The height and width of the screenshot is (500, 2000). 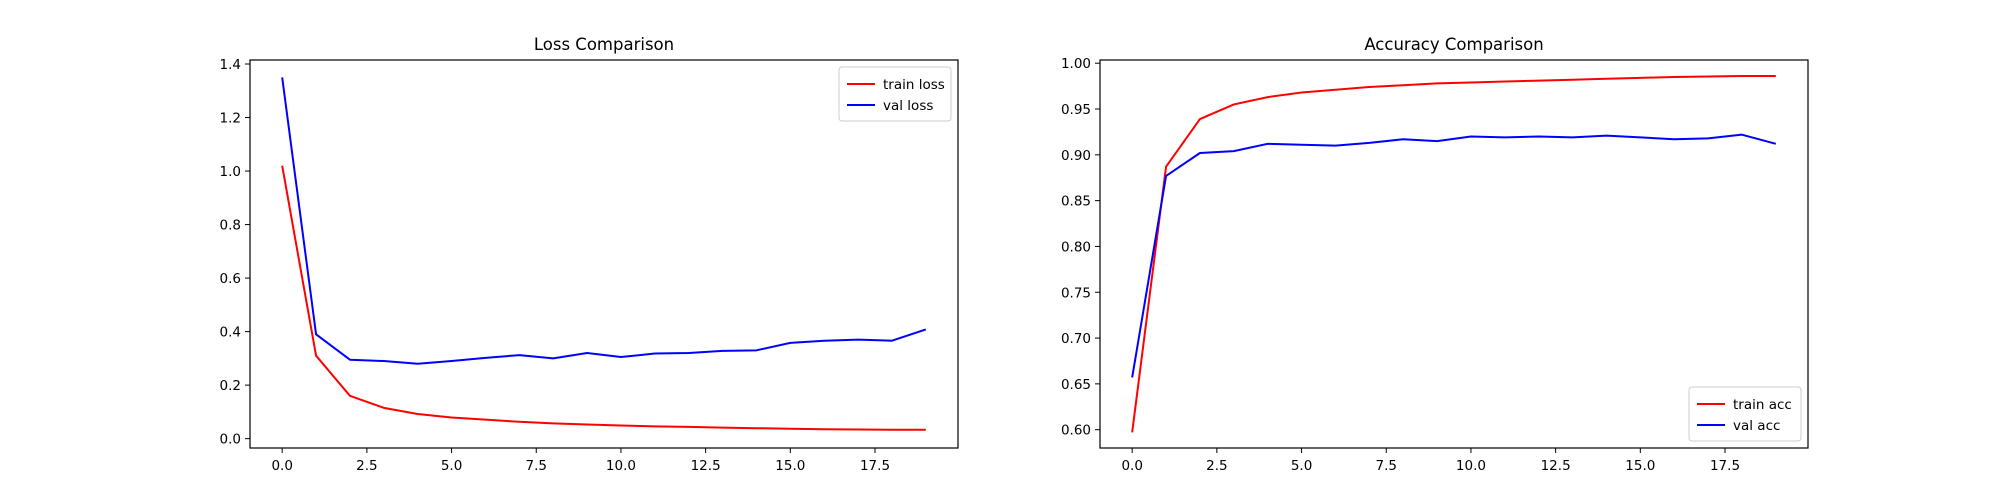 What do you see at coordinates (230, 386) in the screenshot?
I see `loss-y-tick-label: 0.2` at bounding box center [230, 386].